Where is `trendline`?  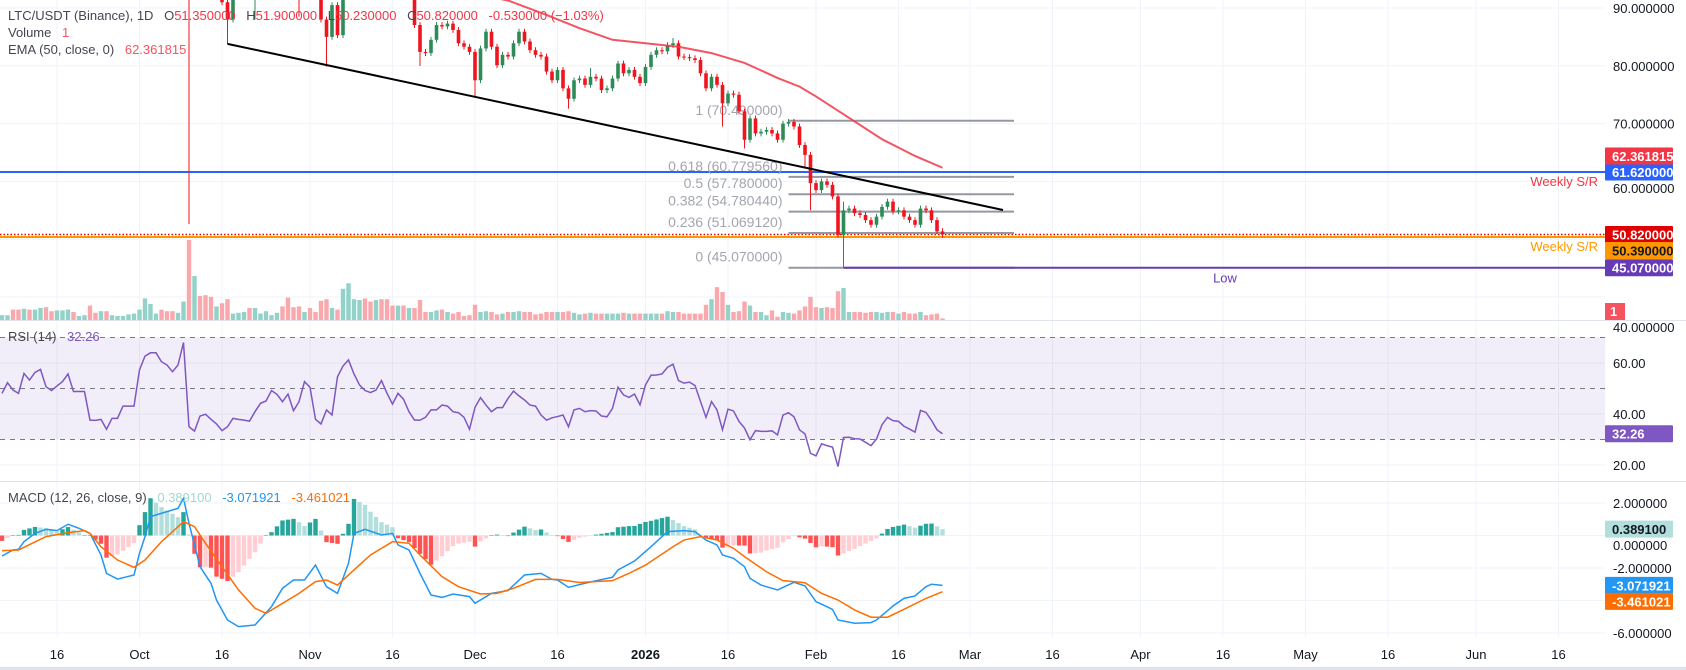 trendline is located at coordinates (615, 126).